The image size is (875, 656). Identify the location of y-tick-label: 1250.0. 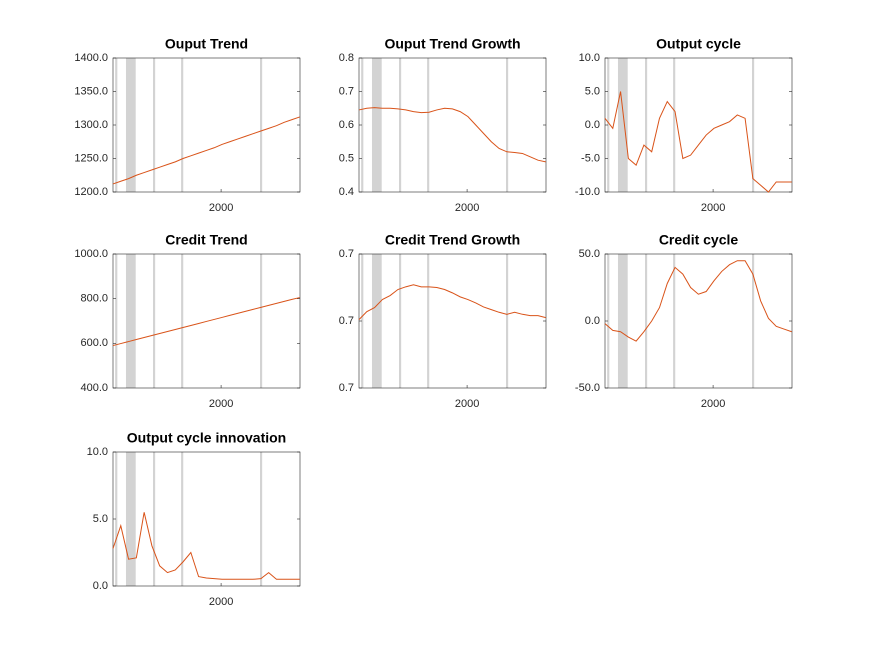
(91, 158).